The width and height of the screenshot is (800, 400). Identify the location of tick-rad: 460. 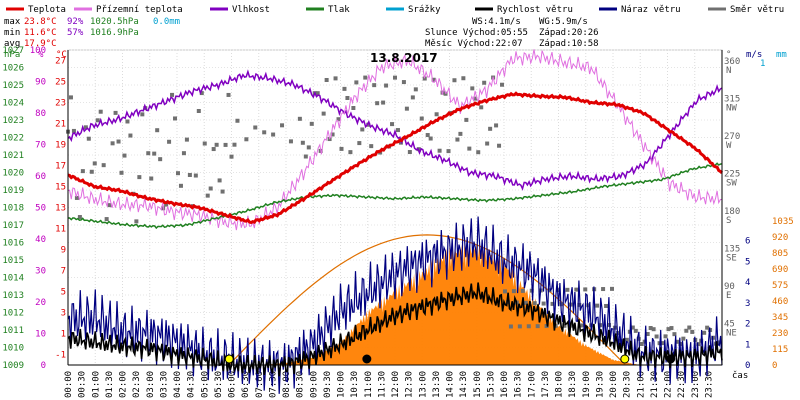
(780, 302).